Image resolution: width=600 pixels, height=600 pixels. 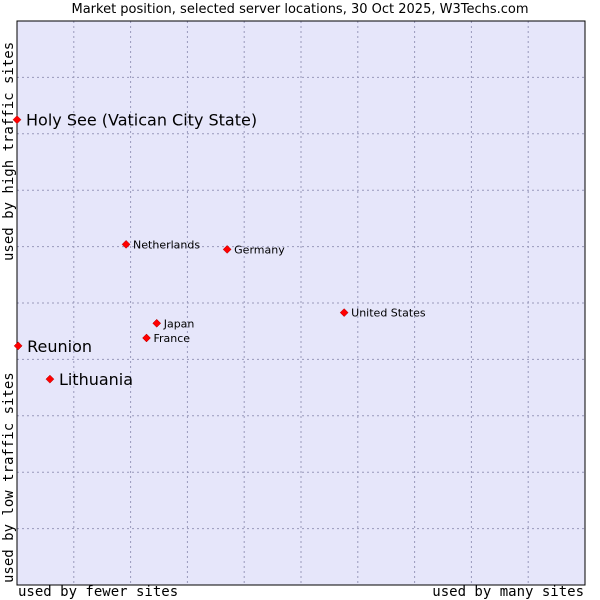 What do you see at coordinates (141, 120) in the screenshot?
I see `data-point-label: Holy See (Vatican City State)` at bounding box center [141, 120].